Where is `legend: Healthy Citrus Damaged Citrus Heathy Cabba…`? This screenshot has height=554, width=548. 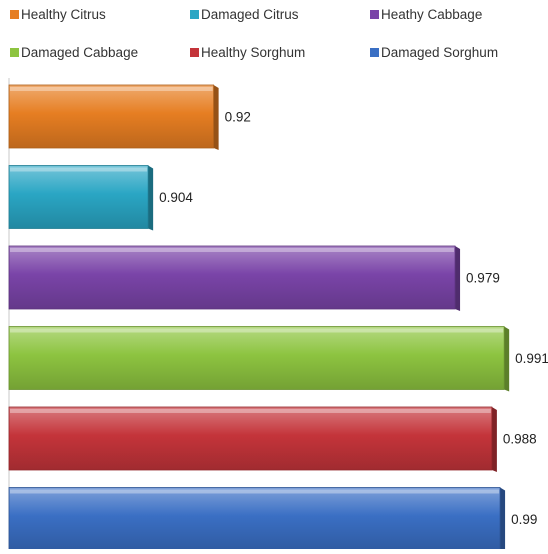
legend: Healthy Citrus Damaged Citrus Heathy Cabba… is located at coordinates (254, 33).